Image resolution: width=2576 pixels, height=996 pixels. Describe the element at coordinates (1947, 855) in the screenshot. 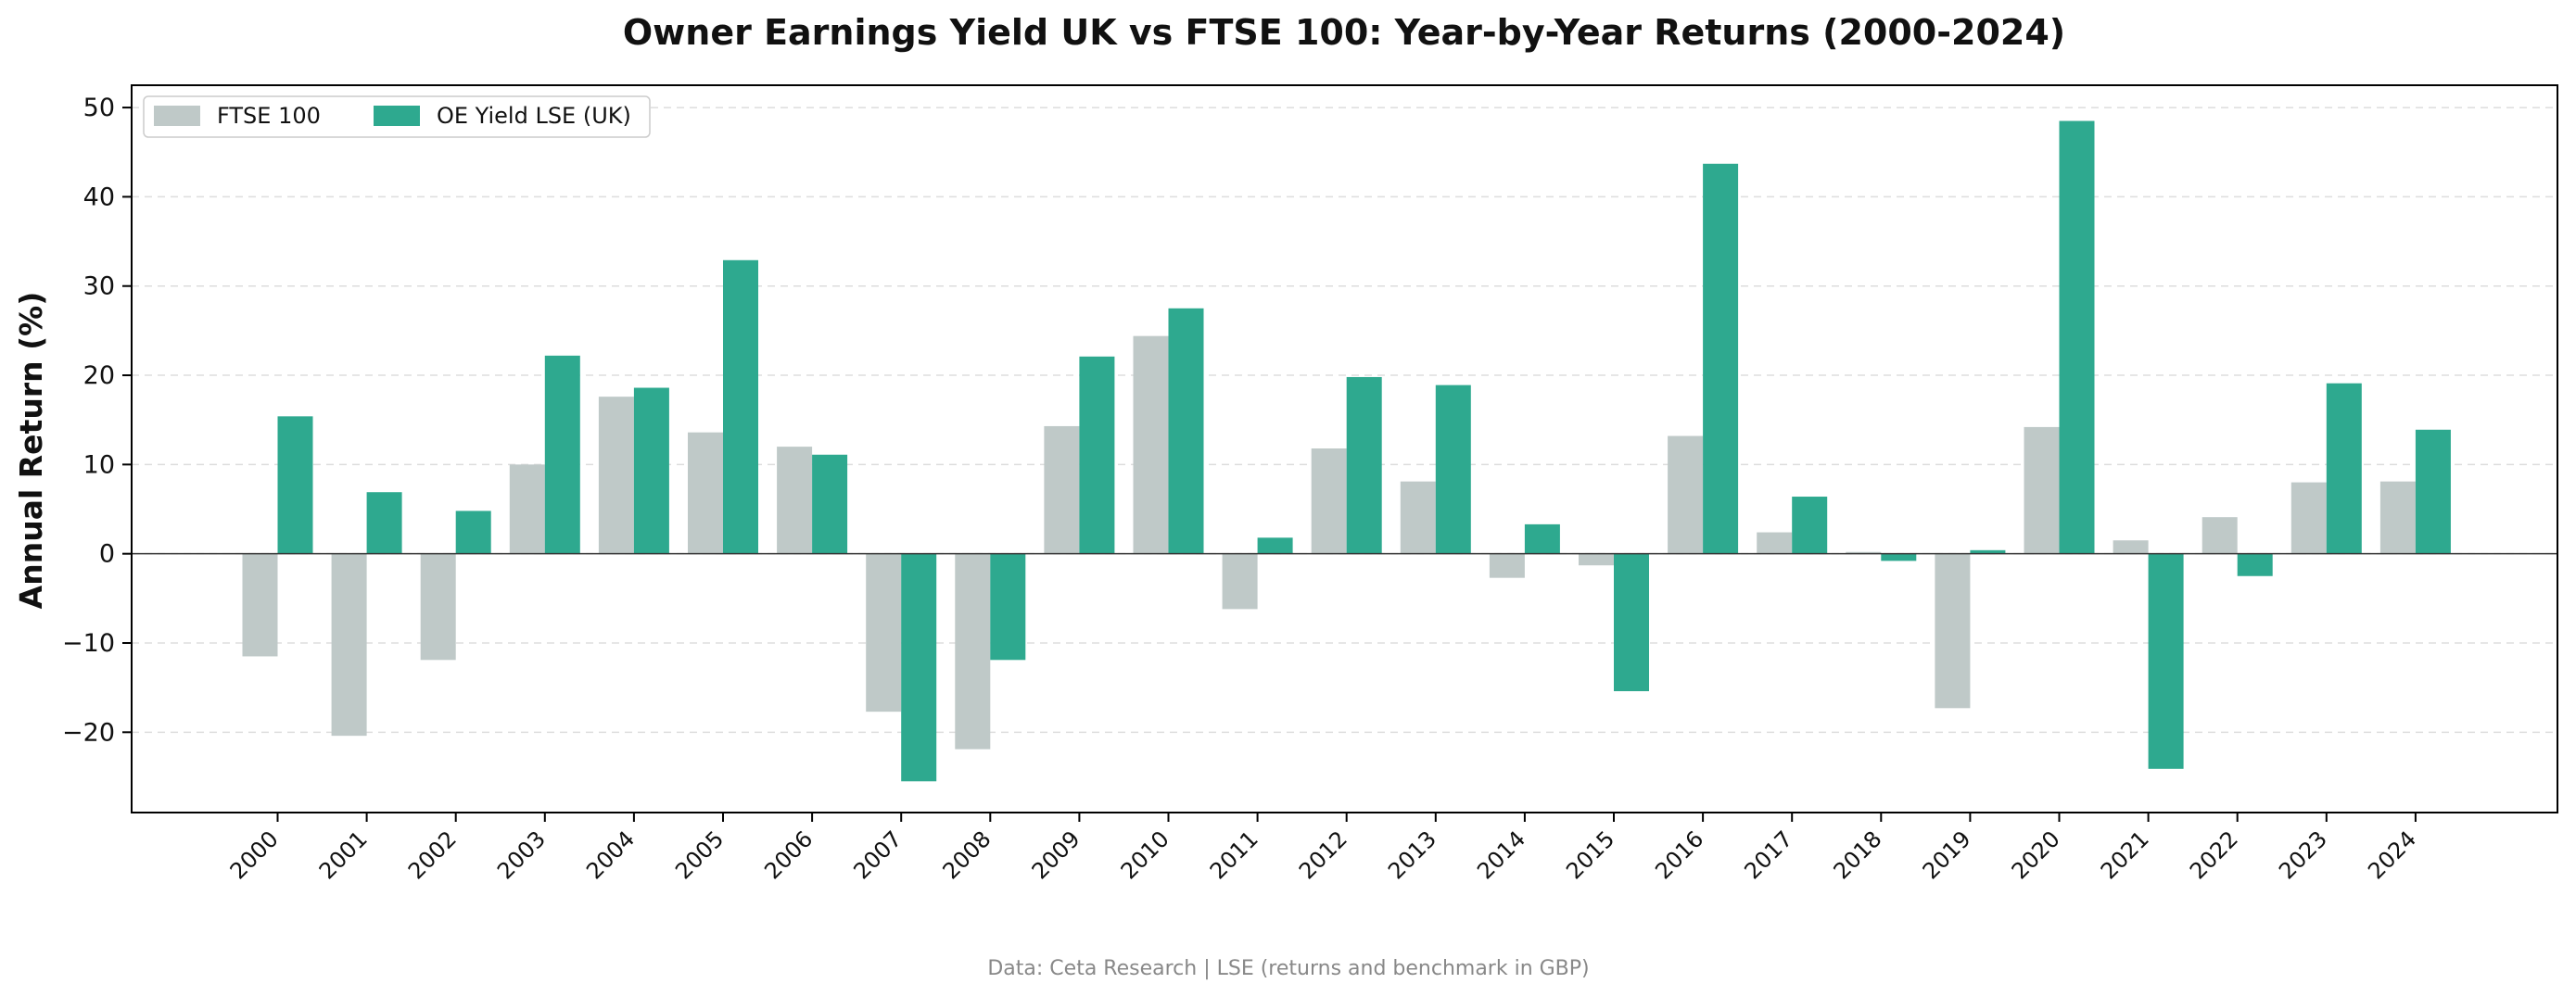

I see `x-tick-label: 2019` at that location.